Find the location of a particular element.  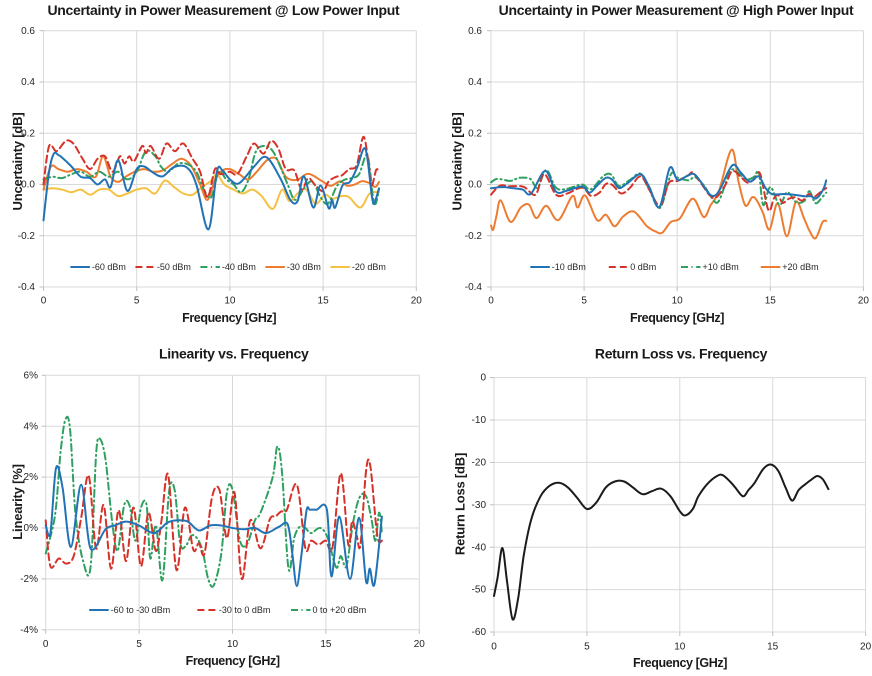

svg-text: -10 is located at coordinates (479, 420).